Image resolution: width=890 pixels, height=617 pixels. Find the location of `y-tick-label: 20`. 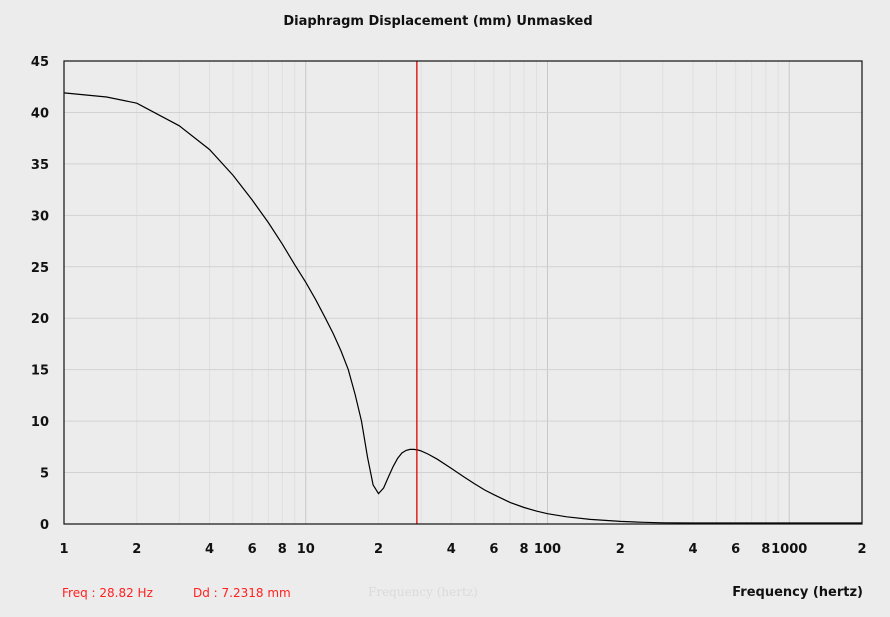

y-tick-label: 20 is located at coordinates (40, 319).